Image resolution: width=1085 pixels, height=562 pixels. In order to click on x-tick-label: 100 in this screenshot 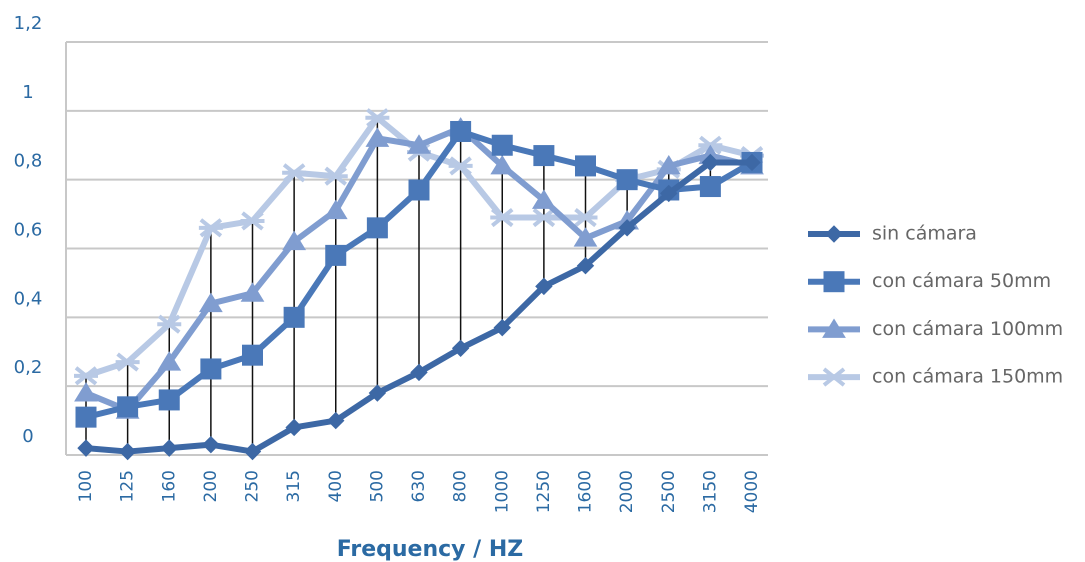, I will do `click(86, 486)`.